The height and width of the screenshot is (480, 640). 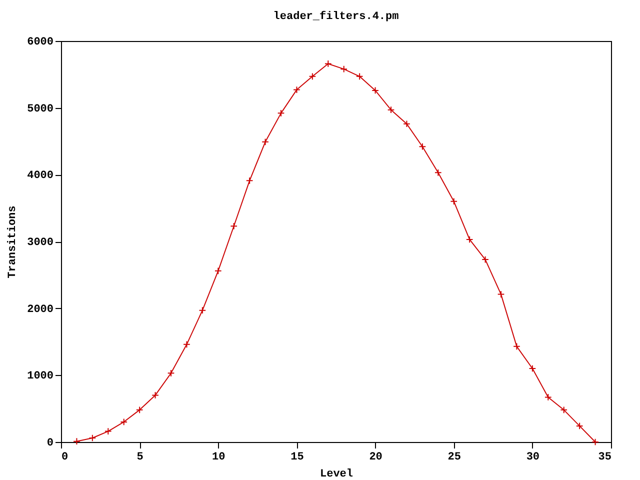 What do you see at coordinates (455, 458) in the screenshot?
I see `x-tick-label: 25` at bounding box center [455, 458].